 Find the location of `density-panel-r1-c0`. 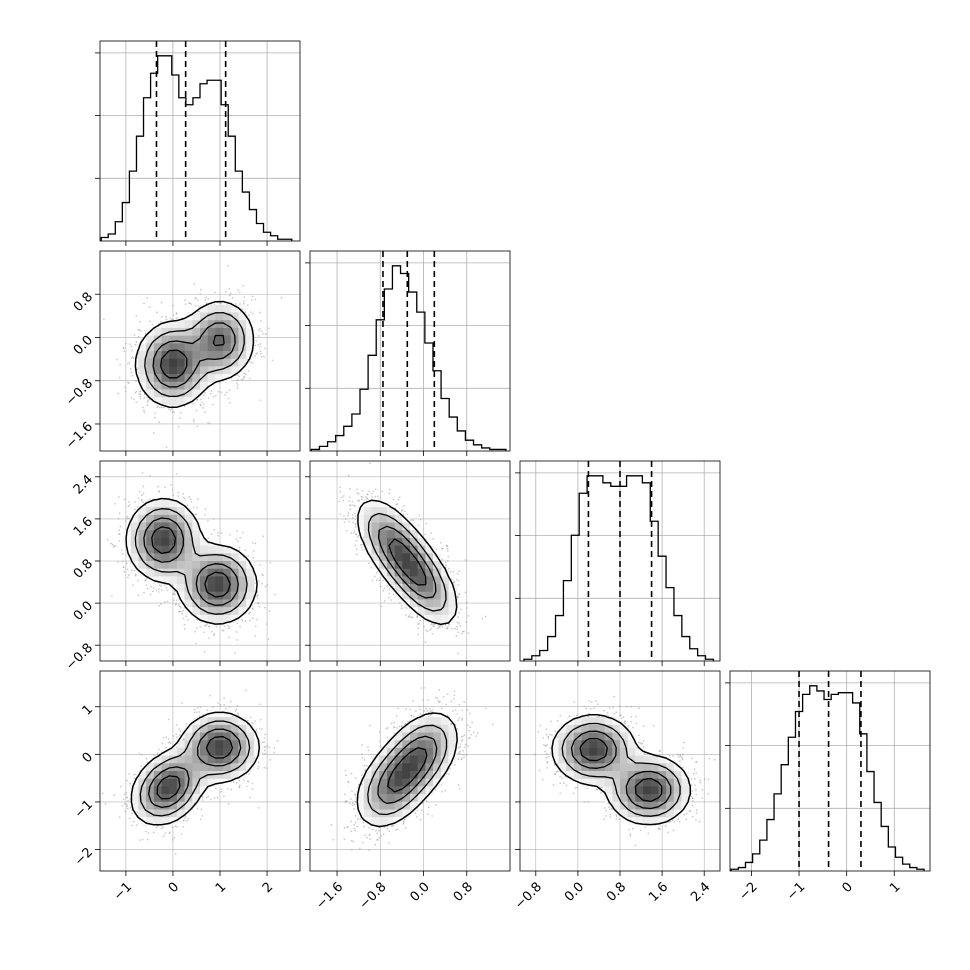

density-panel-r1-c0 is located at coordinates (200, 351).